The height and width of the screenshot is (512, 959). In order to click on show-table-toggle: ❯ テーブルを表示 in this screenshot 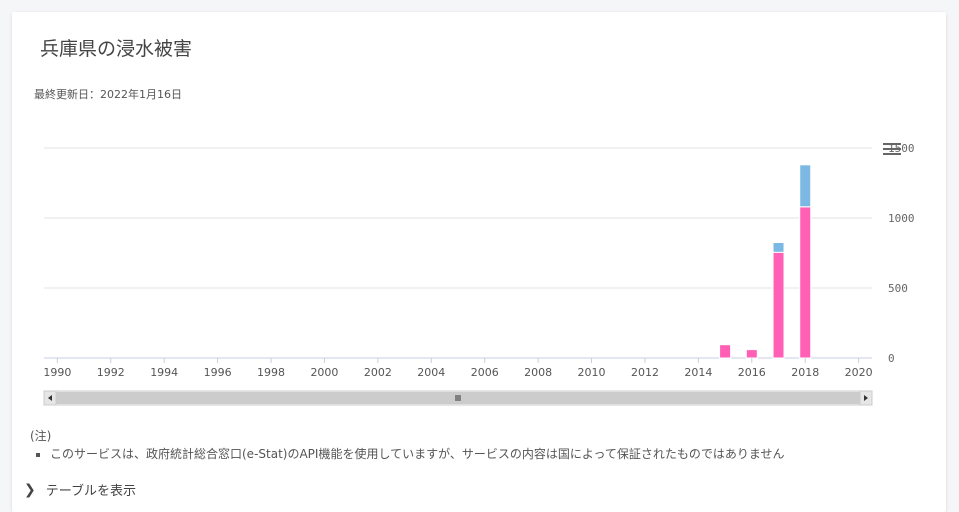, I will do `click(80, 489)`.